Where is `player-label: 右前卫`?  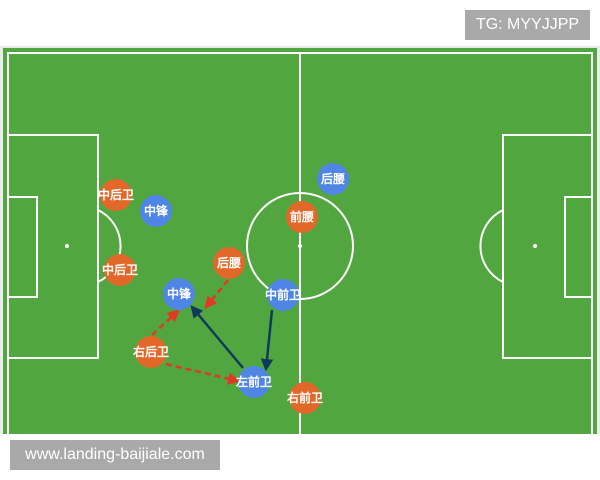
player-label: 右前卫 is located at coordinates (304, 397).